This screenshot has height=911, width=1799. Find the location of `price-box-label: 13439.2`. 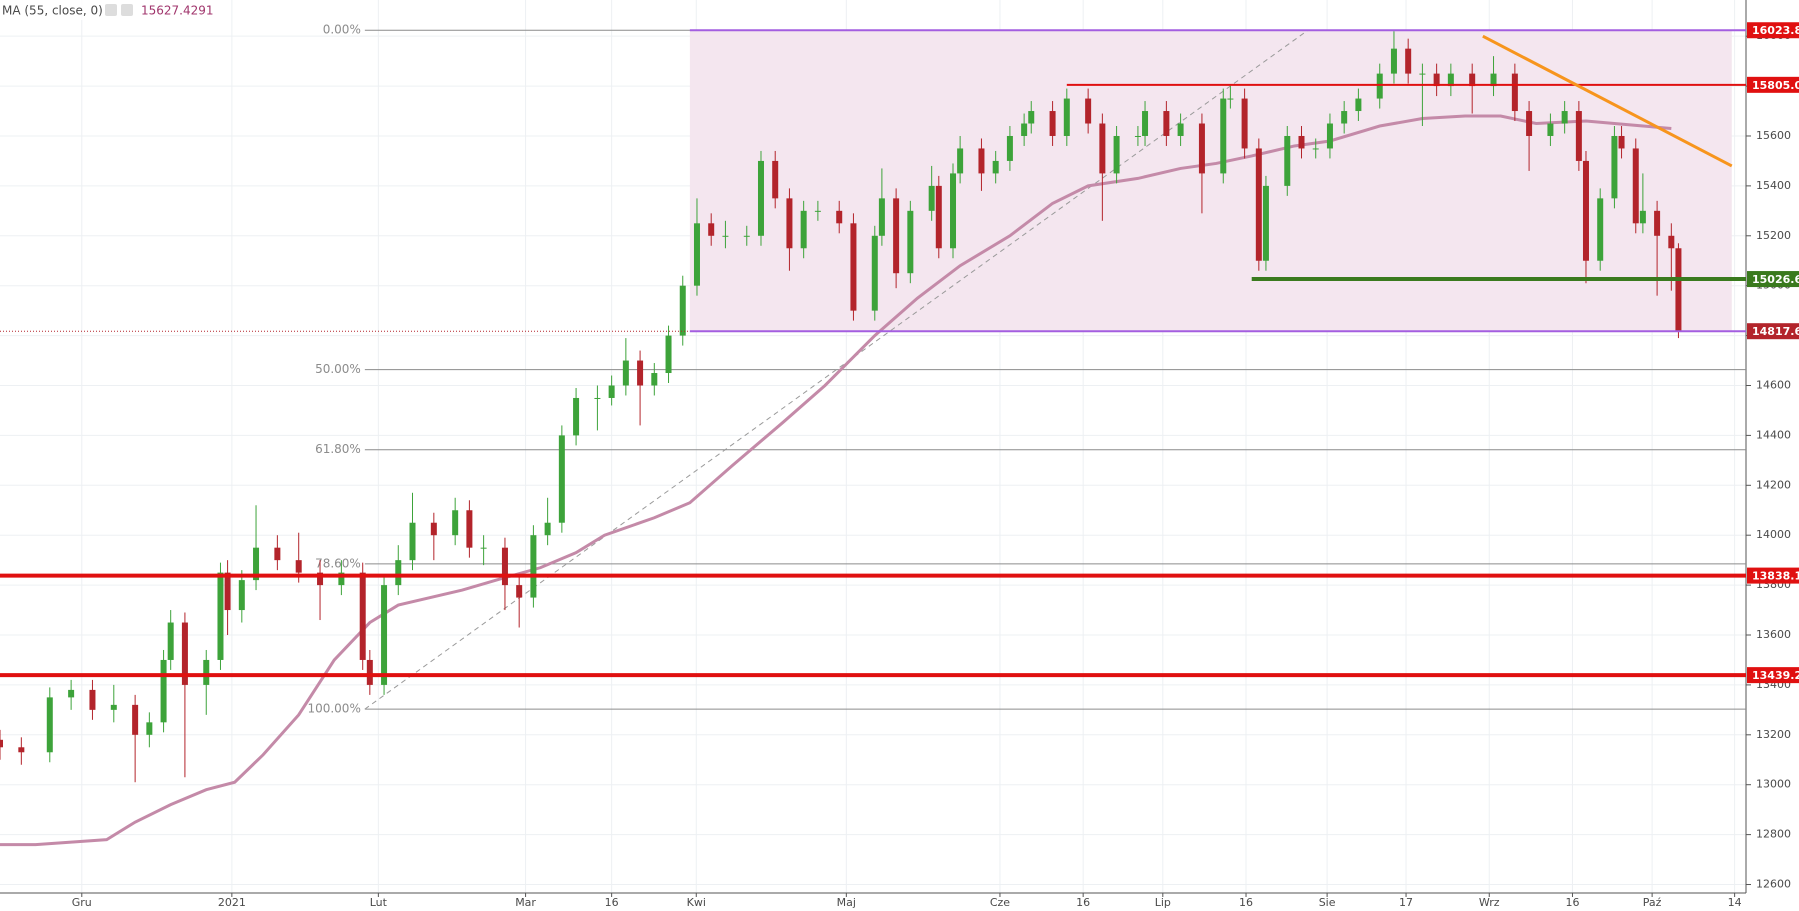

price-box-label: 13439.2 is located at coordinates (1775, 675).